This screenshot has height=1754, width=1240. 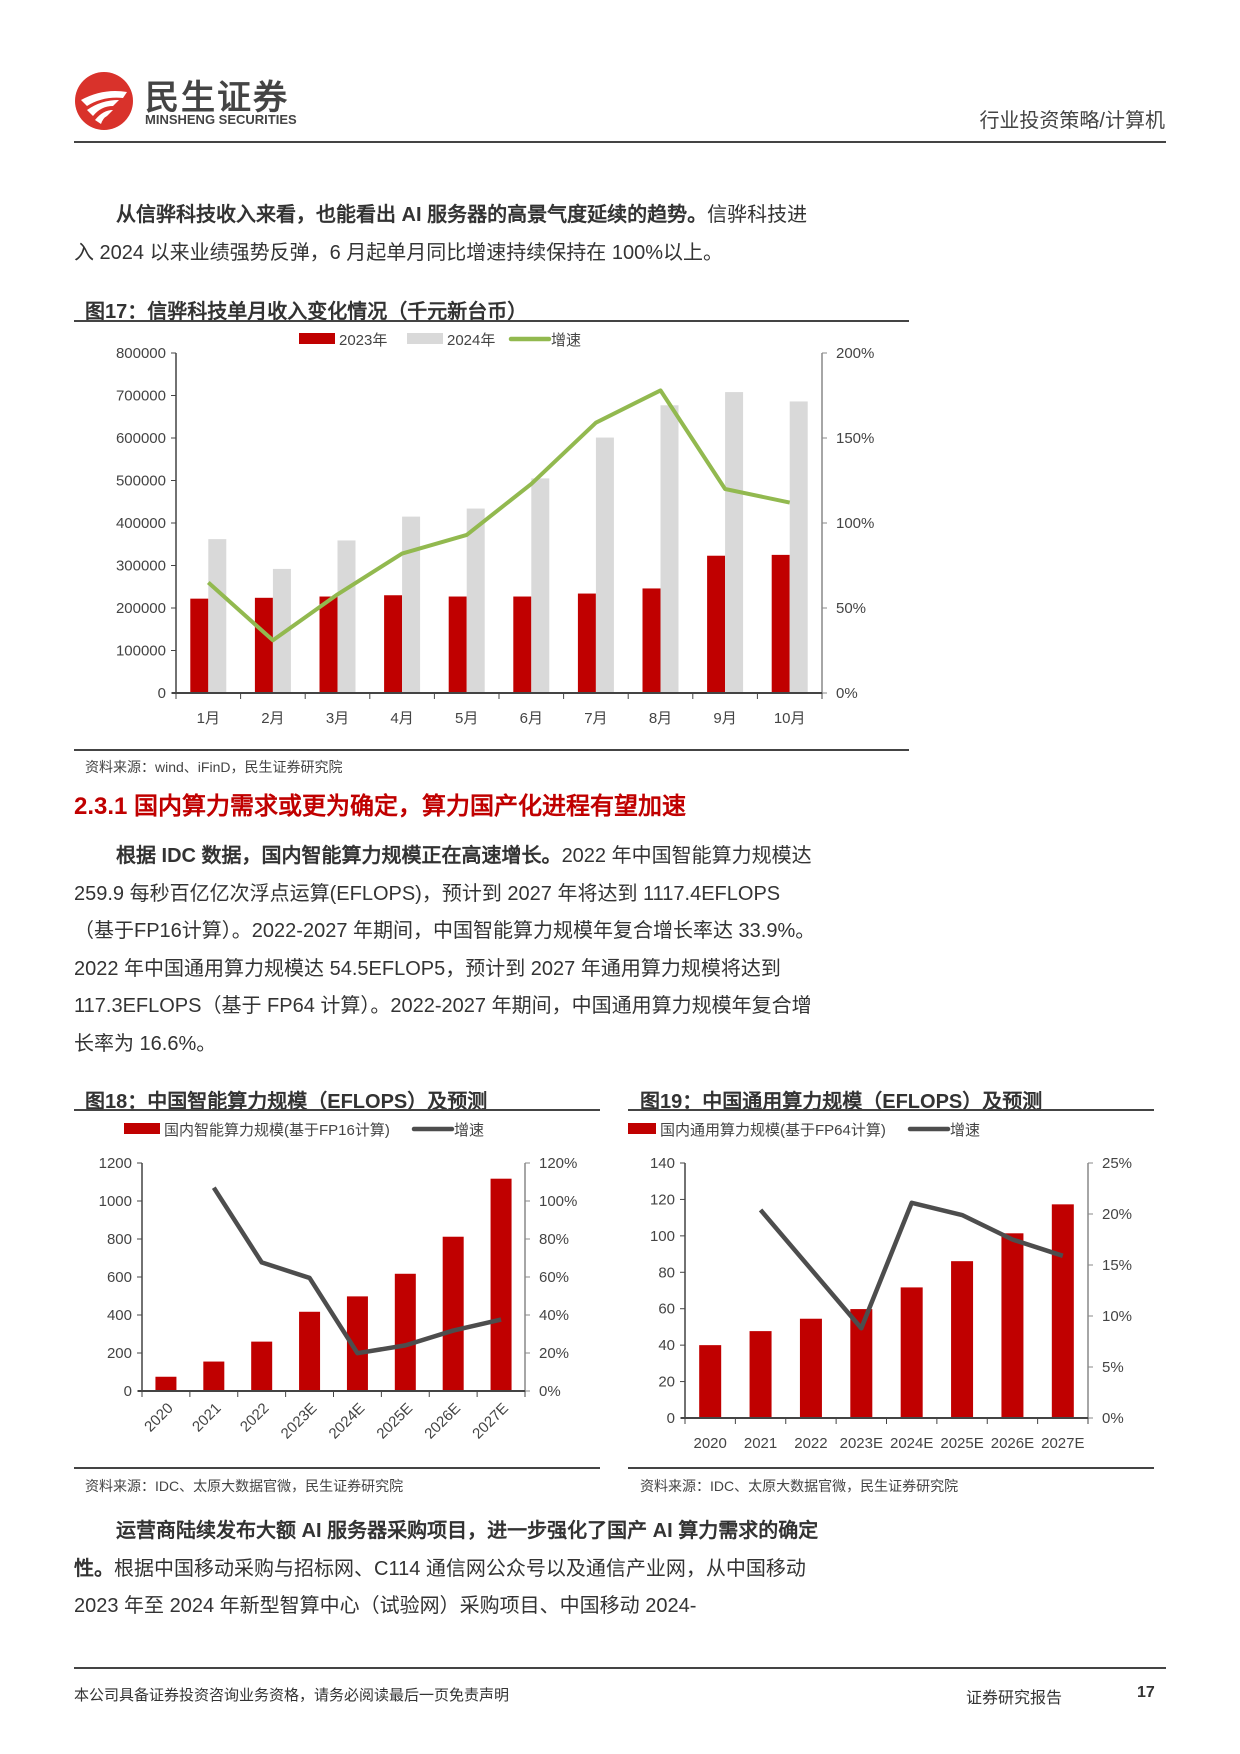 What do you see at coordinates (554, 1277) in the screenshot?
I see `right-tick-label: 60%` at bounding box center [554, 1277].